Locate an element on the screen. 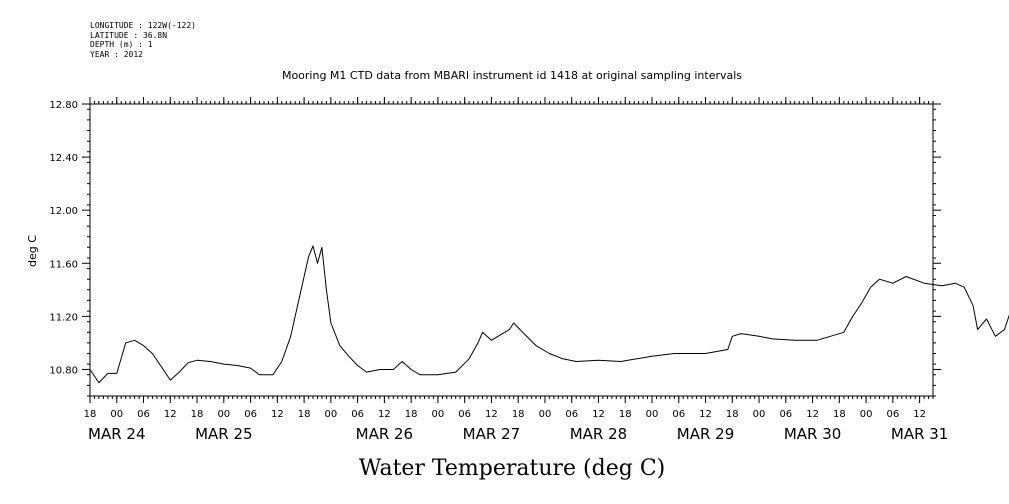 The width and height of the screenshot is (1009, 504). longitude-label: LONGITUDE : 122W(-122) is located at coordinates (143, 25).